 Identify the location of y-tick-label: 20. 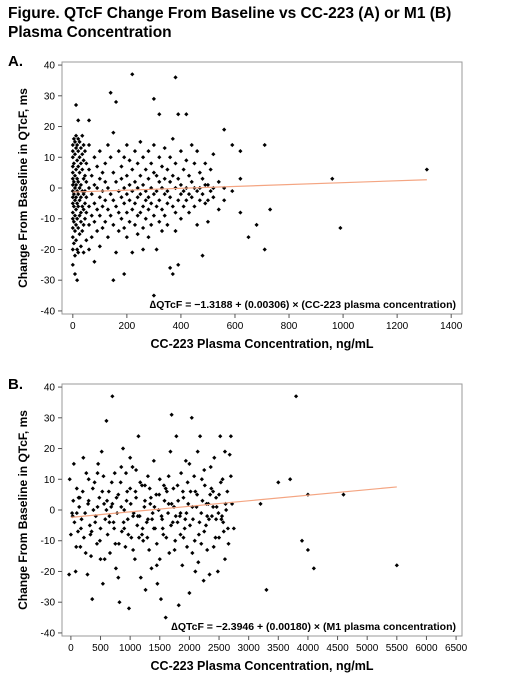
(50, 449).